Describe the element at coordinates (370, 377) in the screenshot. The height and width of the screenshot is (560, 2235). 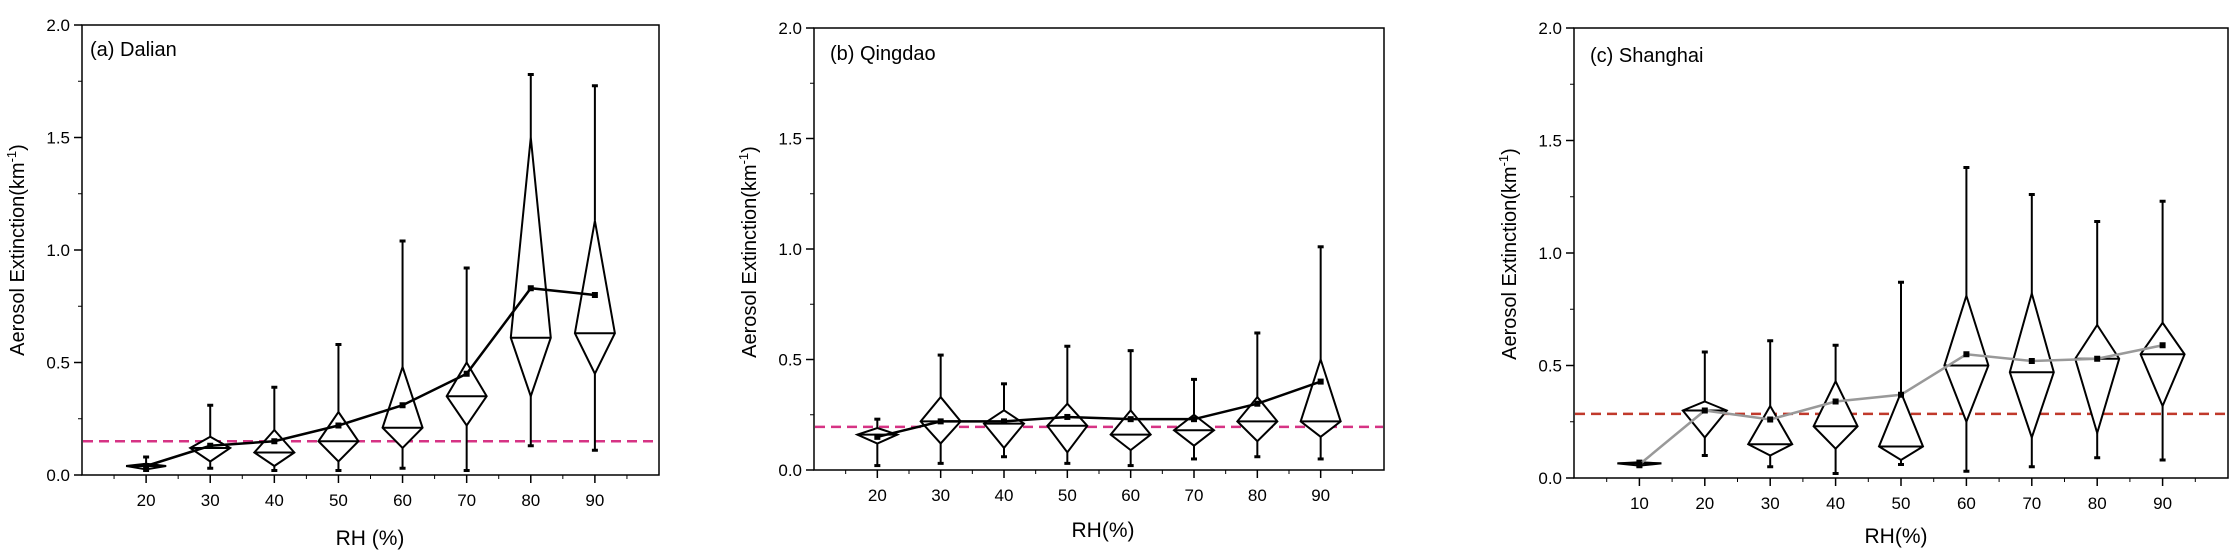
I see `mean-line` at that location.